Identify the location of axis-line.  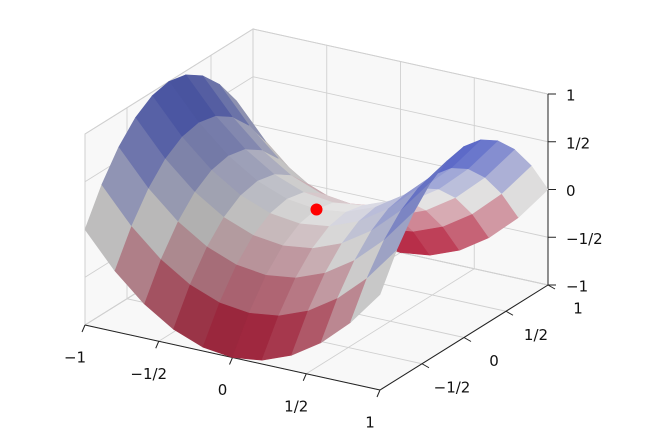
(464, 337).